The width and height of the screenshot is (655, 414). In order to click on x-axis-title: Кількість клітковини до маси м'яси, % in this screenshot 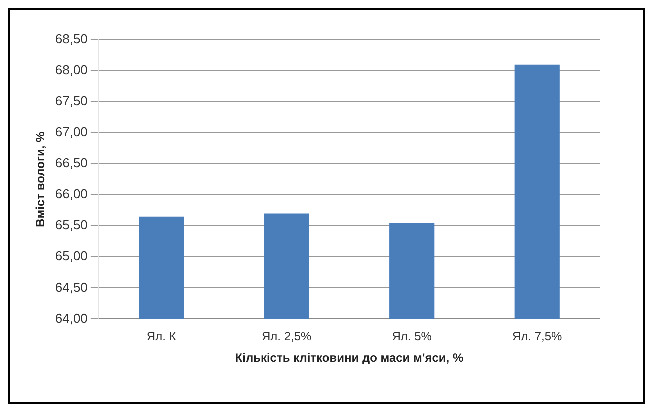, I will do `click(349, 358)`.